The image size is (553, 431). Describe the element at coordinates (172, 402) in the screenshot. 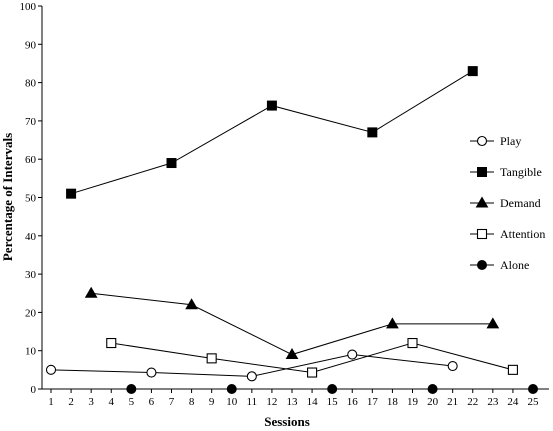

I see `x-tick-label: 7` at that location.